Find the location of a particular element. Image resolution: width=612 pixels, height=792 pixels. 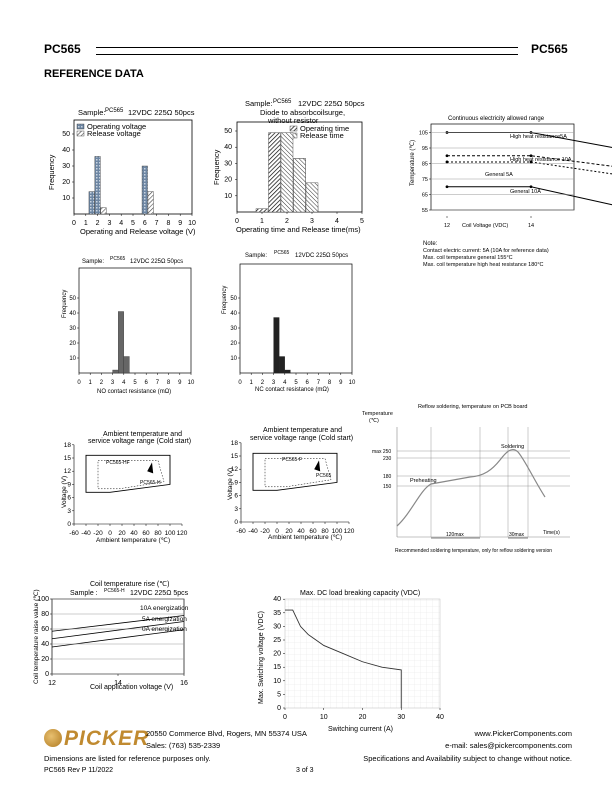

xtick-label: 9 is located at coordinates (180, 223).